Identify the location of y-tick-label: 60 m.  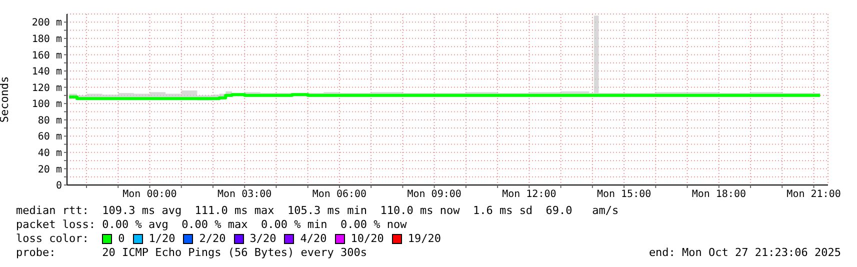
(50, 137).